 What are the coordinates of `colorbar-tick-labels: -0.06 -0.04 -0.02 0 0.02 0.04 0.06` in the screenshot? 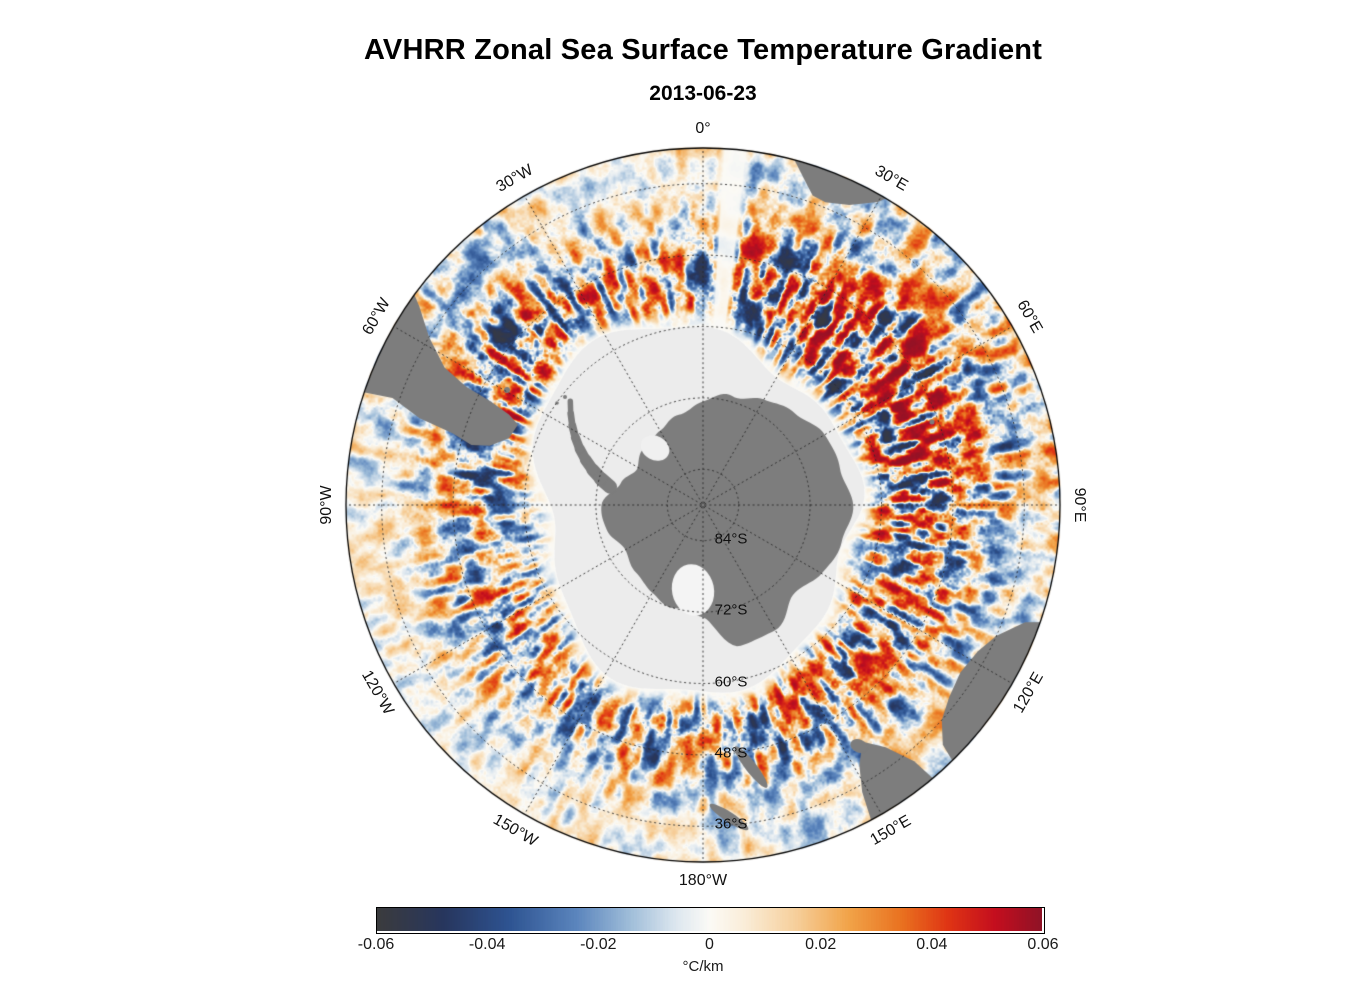 It's located at (708, 946).